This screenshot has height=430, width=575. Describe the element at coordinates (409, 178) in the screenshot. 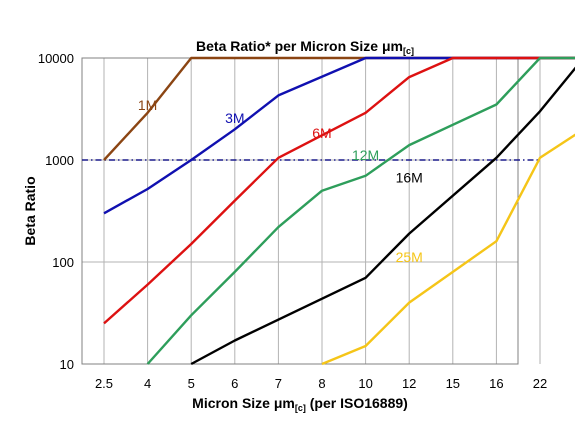

I see `series-label-16m: 16M` at that location.